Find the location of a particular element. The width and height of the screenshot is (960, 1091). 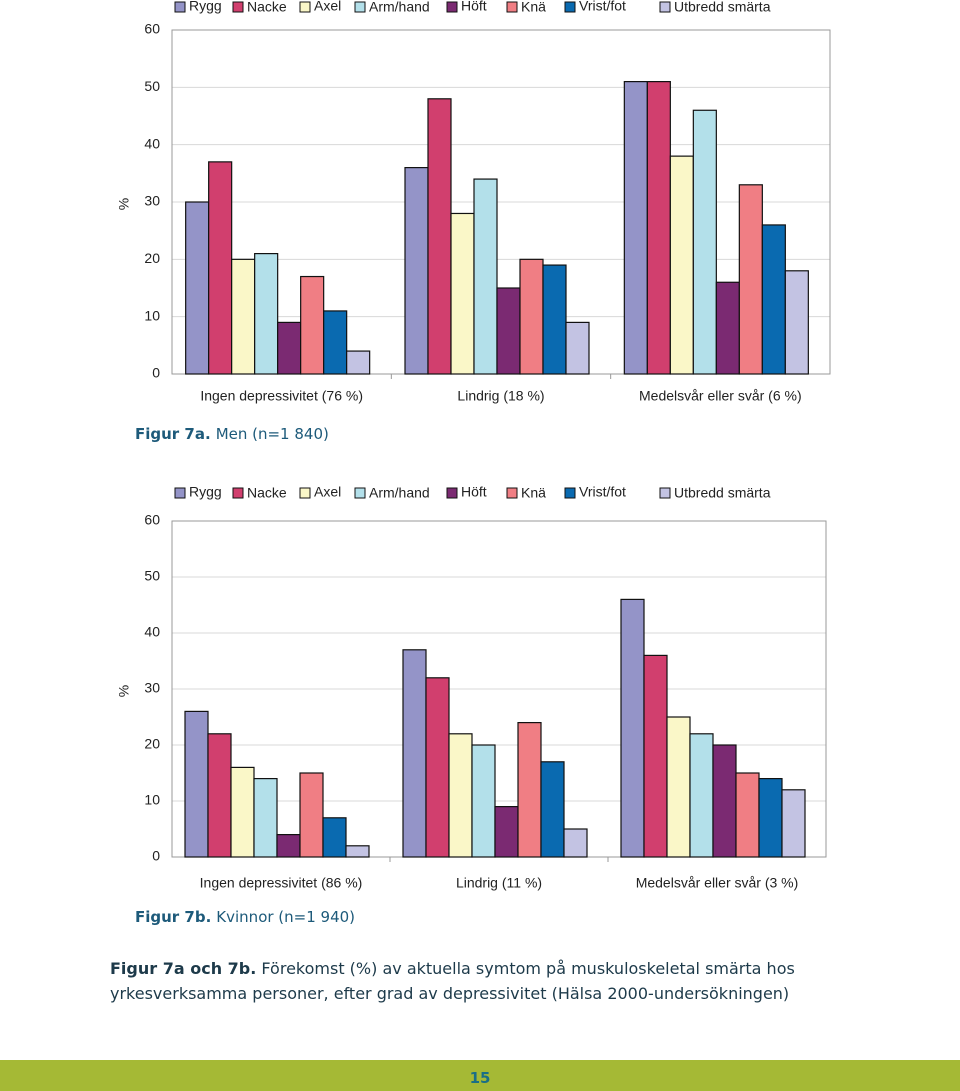

figure-title: Figur 7a. Men (n=1 840) is located at coordinates (232, 434).